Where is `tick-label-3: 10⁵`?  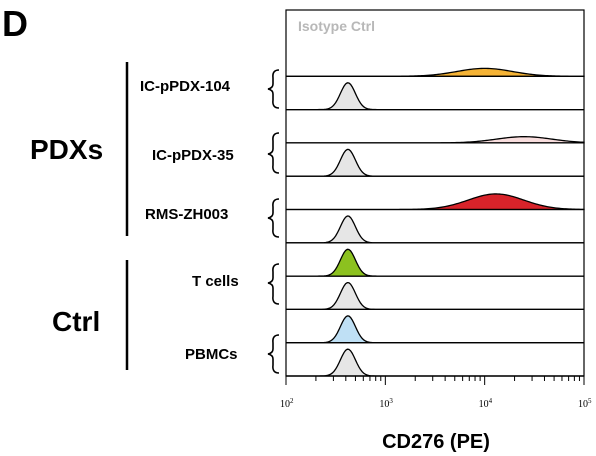 tick-label-3: 10⁵ is located at coordinates (585, 403).